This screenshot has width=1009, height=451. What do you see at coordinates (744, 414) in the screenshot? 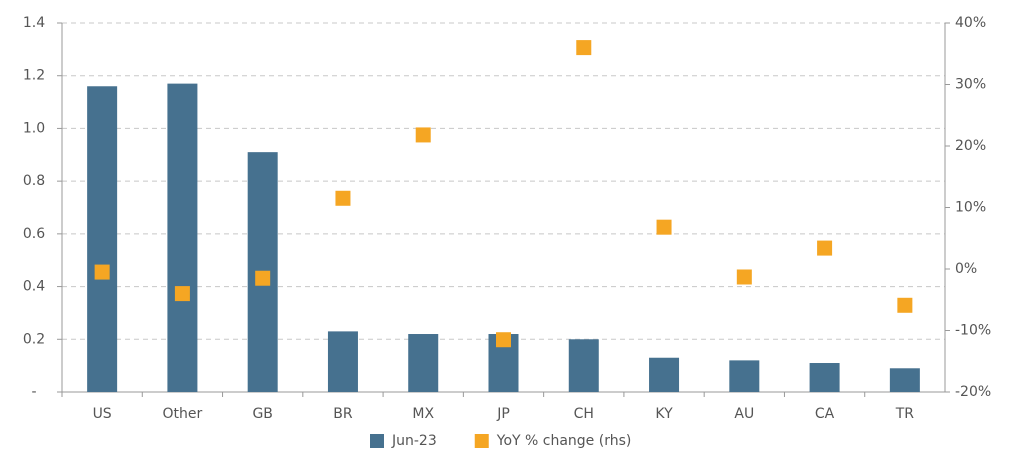
I see `x-tick-label: AU` at bounding box center [744, 414].